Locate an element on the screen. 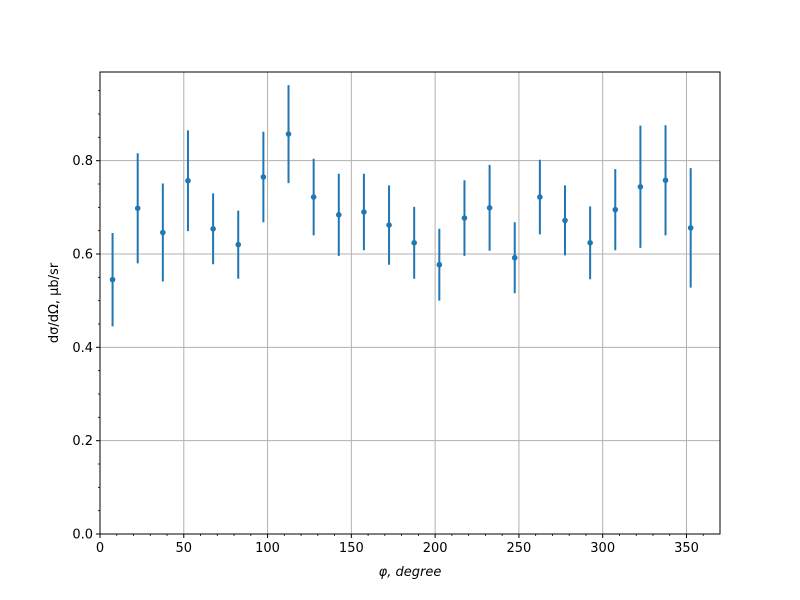  x-tick-label: 150 is located at coordinates (351, 548).